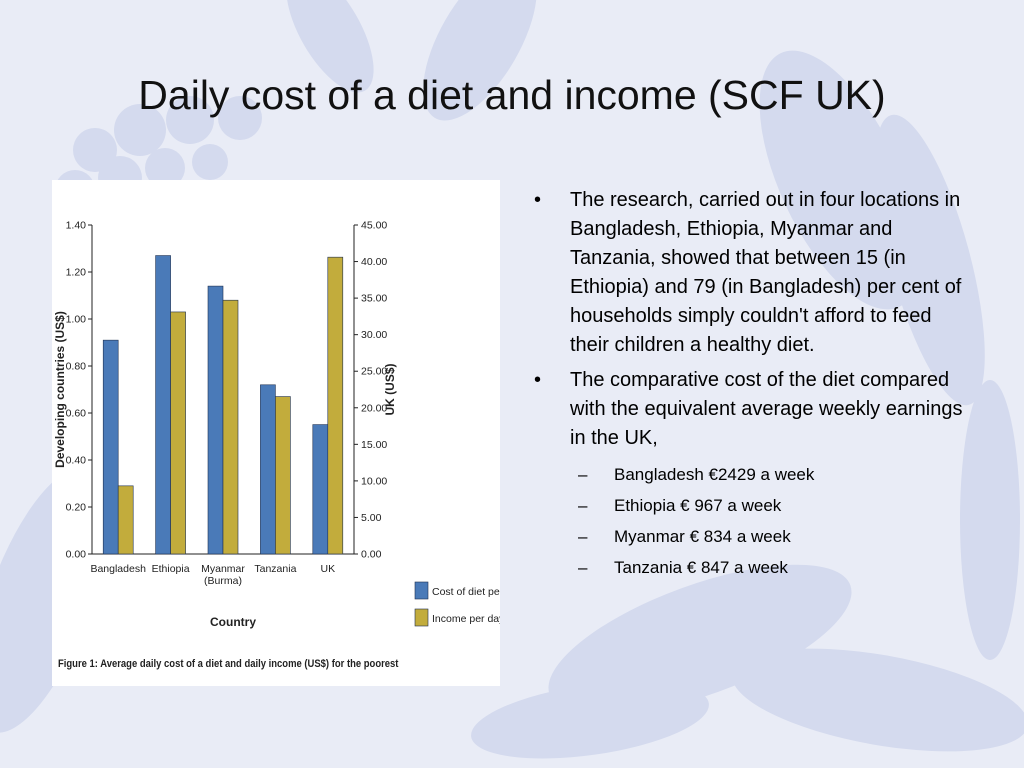 This screenshot has width=1024, height=768. I want to click on x-tick-label: Ethiopia, so click(171, 569).